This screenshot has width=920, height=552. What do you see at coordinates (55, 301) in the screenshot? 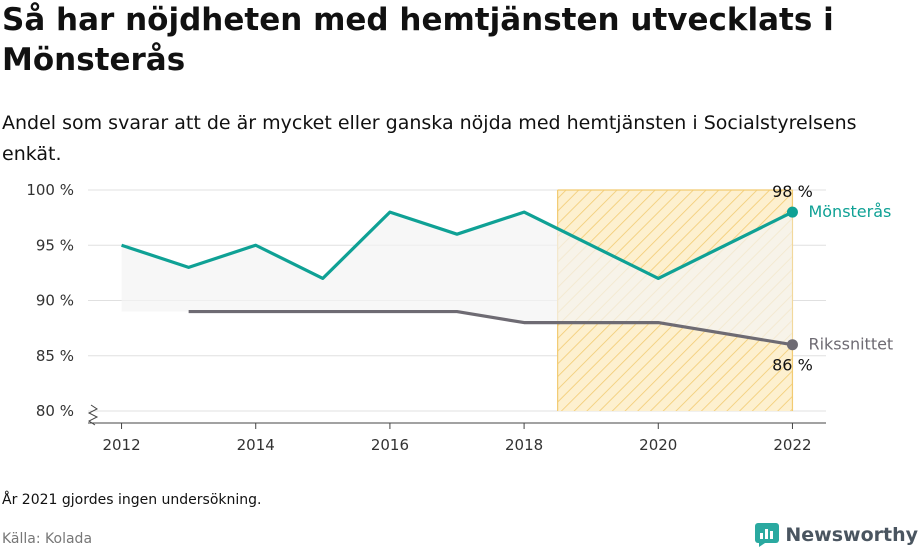
I see `y-tick-label: 90 %` at bounding box center [55, 301].